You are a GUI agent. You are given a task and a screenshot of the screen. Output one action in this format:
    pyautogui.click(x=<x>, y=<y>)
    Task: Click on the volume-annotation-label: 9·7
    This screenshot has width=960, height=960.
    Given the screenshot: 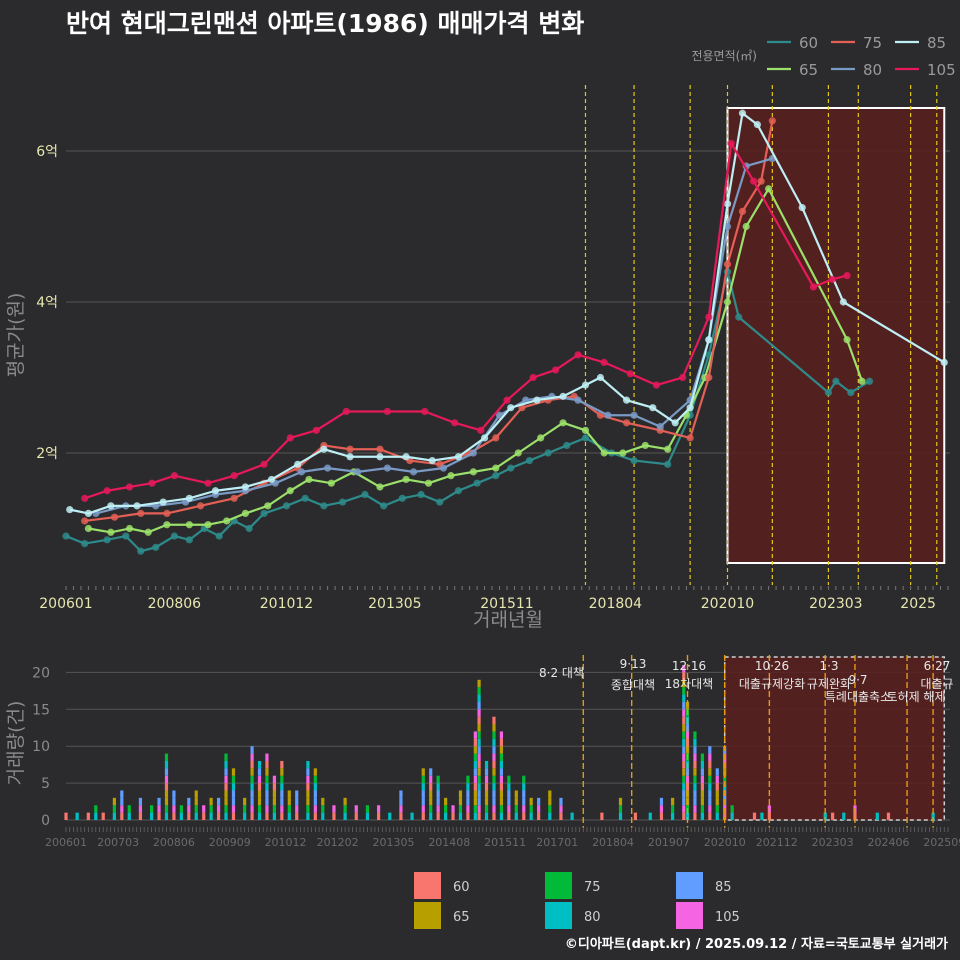 What is the action you would take?
    pyautogui.click(x=857, y=680)
    